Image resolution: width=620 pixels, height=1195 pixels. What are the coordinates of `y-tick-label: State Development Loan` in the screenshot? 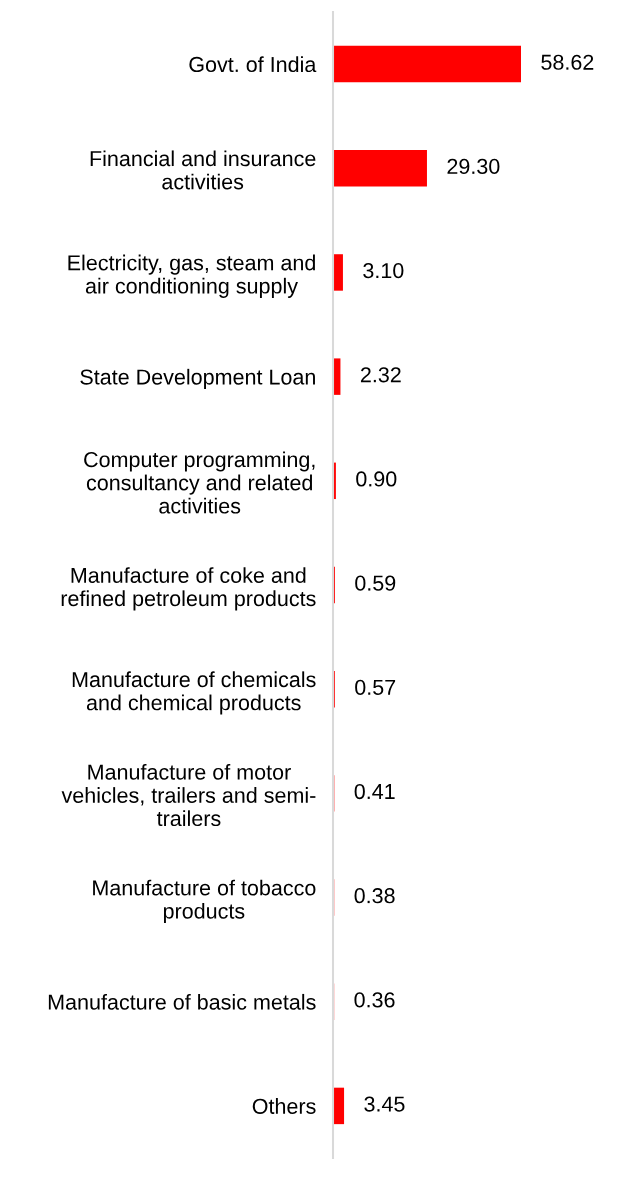 It's located at (197, 378).